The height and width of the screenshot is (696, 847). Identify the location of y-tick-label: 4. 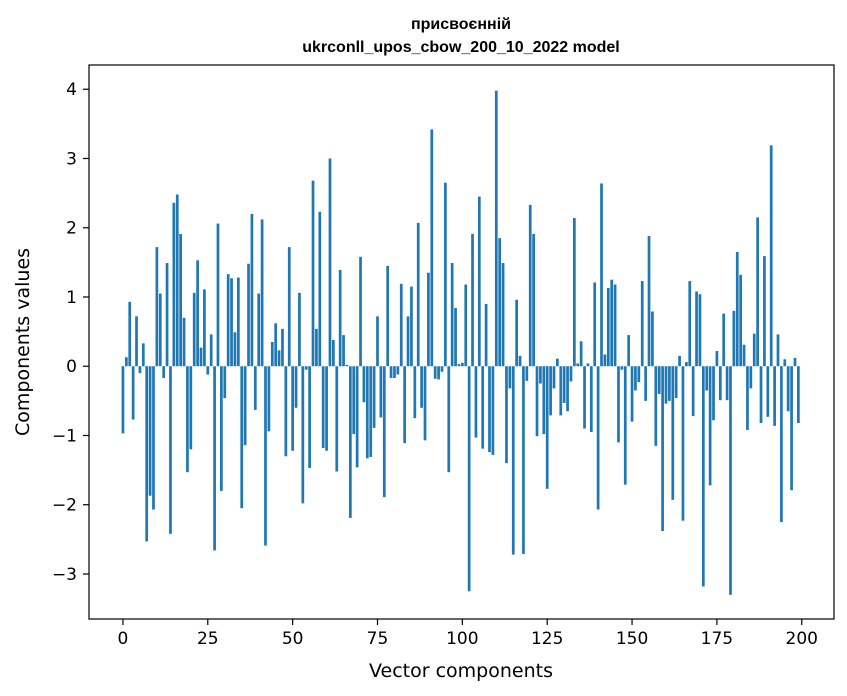
(71, 90).